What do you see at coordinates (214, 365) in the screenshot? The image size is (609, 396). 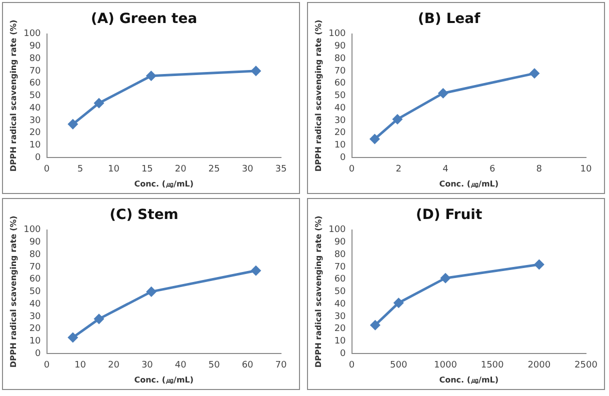 I see `x-tick-label: 50` at bounding box center [214, 365].